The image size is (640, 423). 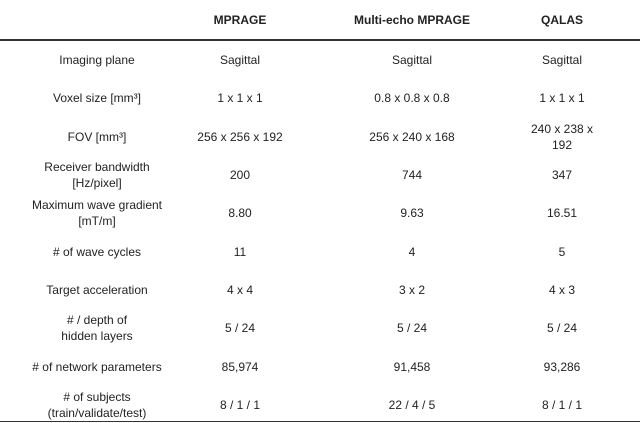 I want to click on cell-value: 744, so click(x=412, y=175).